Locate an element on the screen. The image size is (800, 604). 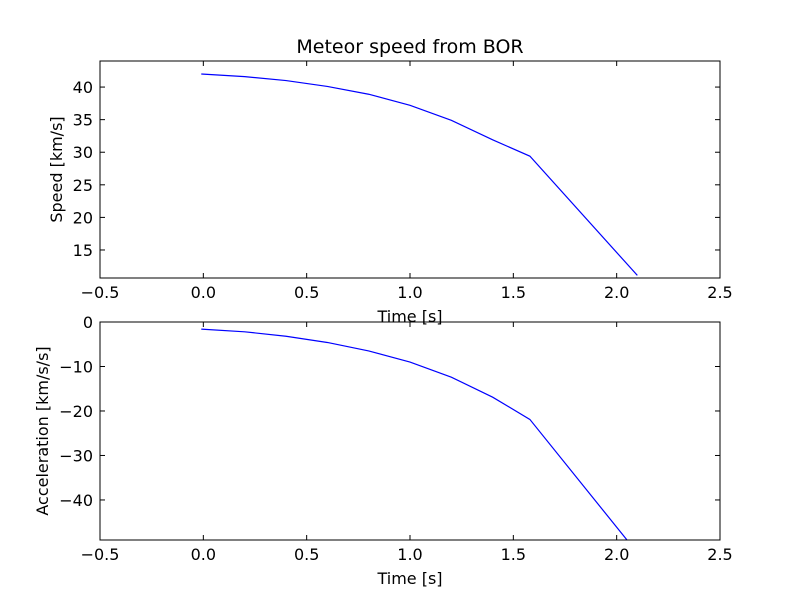
y-tick-label: −30 is located at coordinates (76, 455).